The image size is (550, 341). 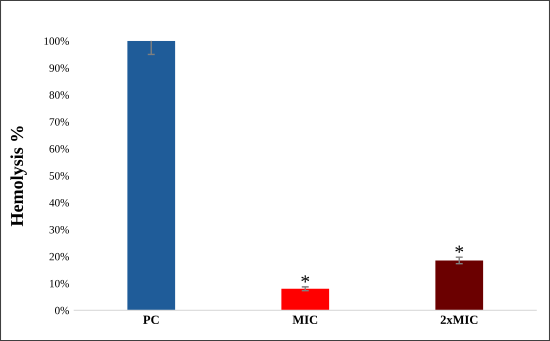 I want to click on y-tick-label: 40%, so click(x=59, y=203).